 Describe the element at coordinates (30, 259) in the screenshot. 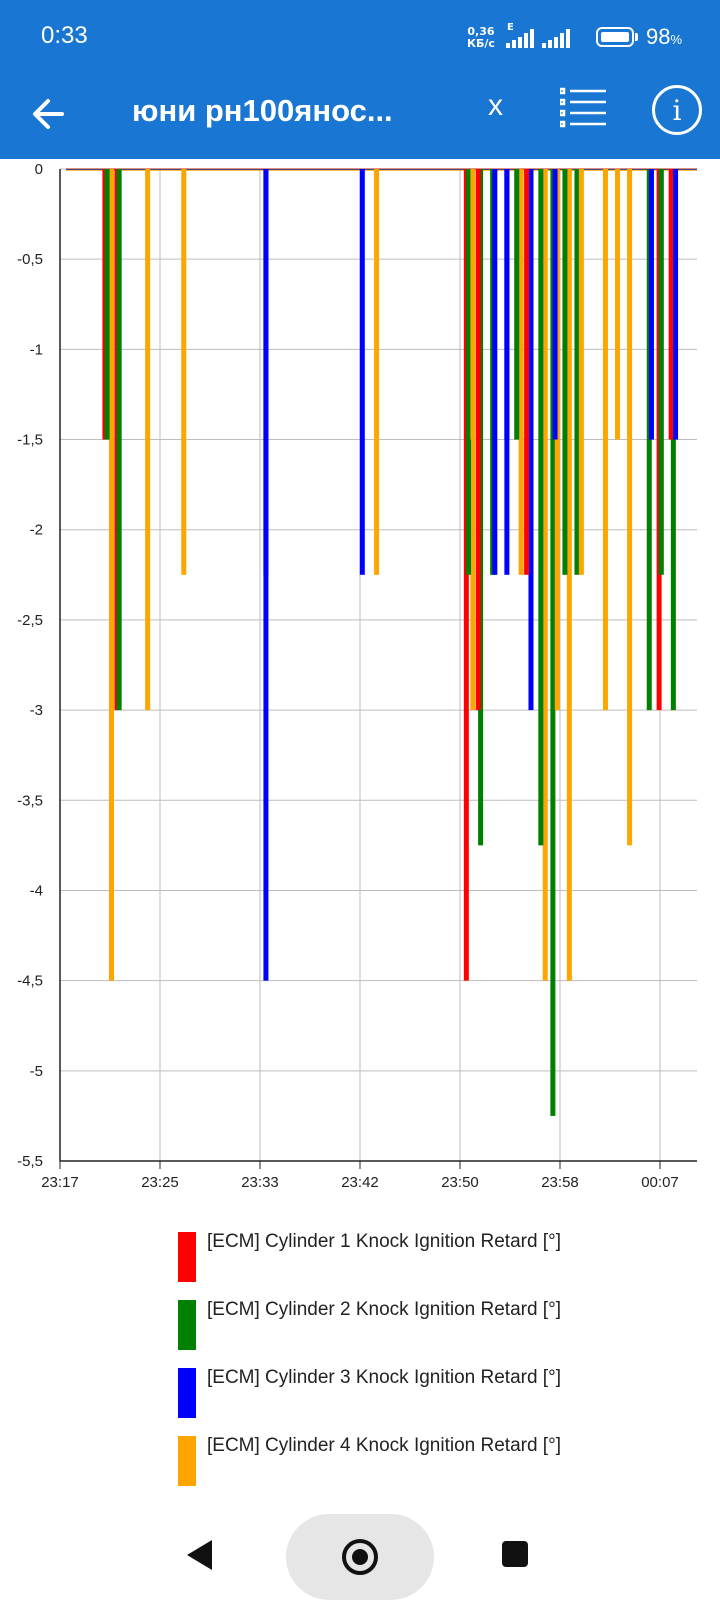

I see `y-tick-label: -0,5` at that location.